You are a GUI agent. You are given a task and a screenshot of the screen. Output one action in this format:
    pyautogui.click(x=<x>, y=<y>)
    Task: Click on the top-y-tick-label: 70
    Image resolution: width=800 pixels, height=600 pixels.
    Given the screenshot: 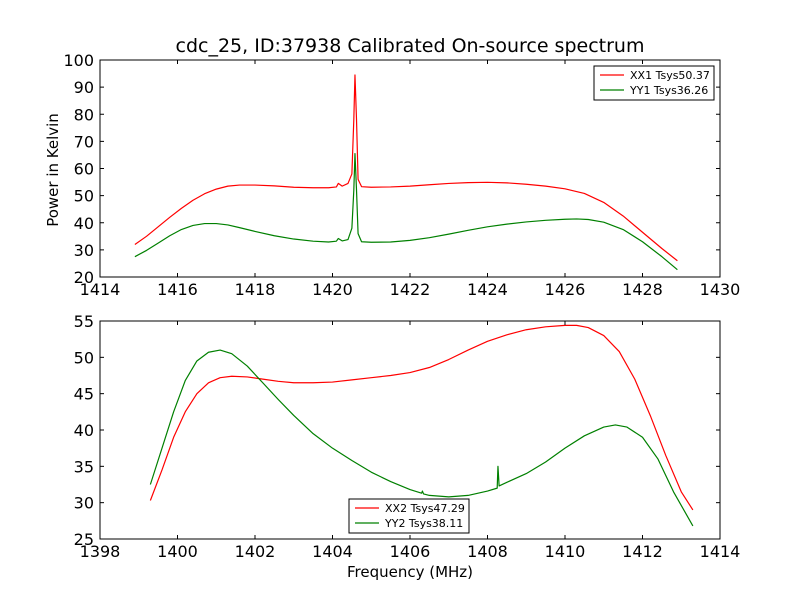 What is the action you would take?
    pyautogui.click(x=84, y=141)
    